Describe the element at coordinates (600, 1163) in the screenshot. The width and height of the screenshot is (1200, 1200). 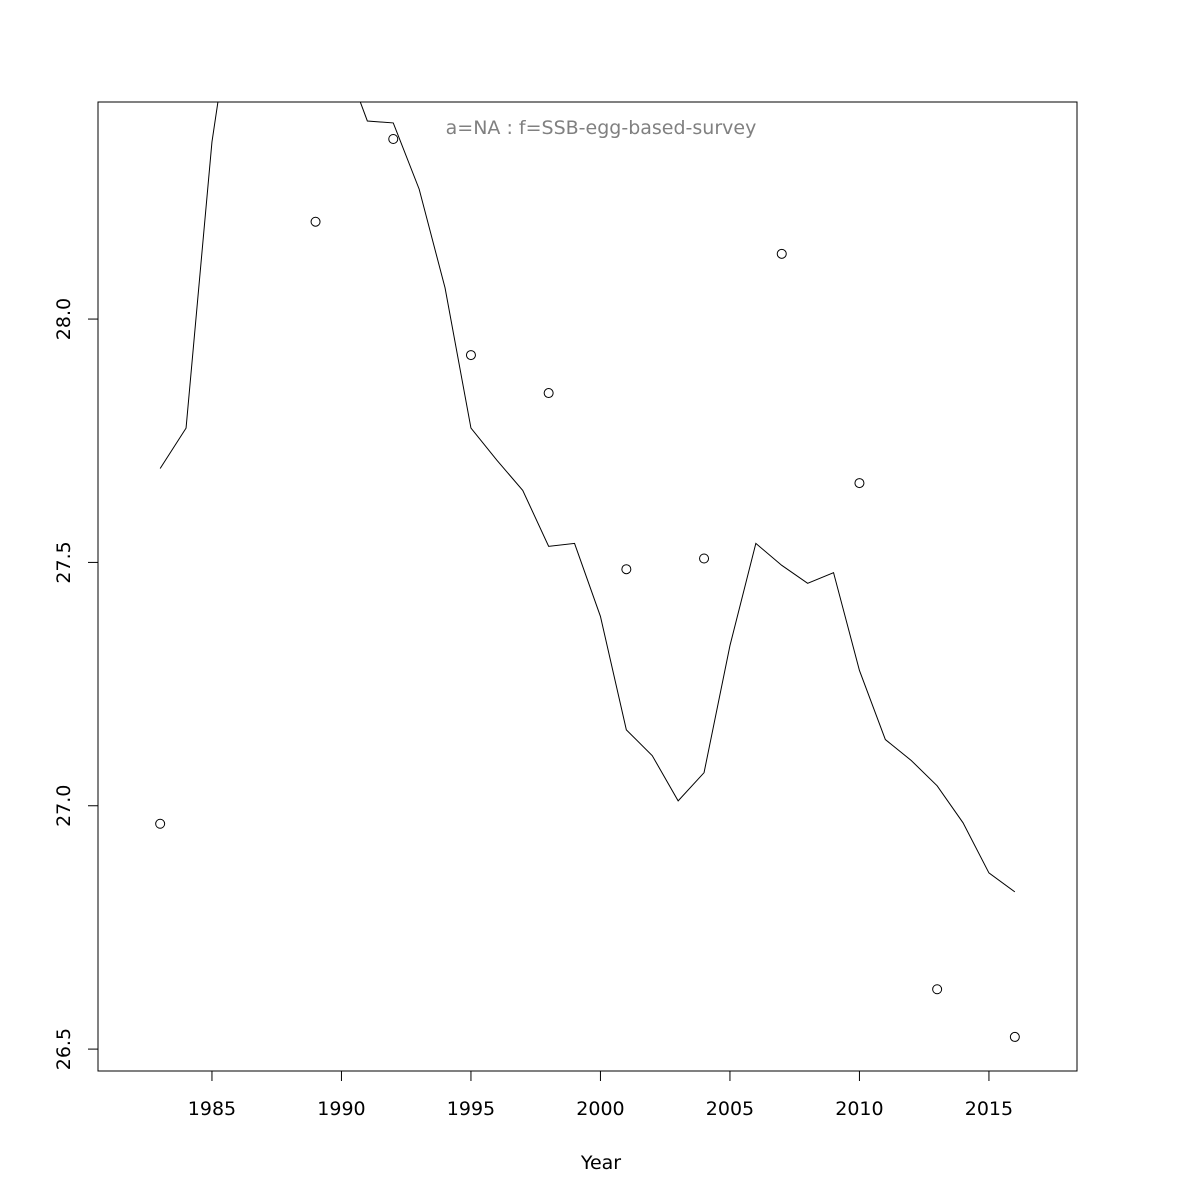
I see `x-axis-label: Year` at that location.